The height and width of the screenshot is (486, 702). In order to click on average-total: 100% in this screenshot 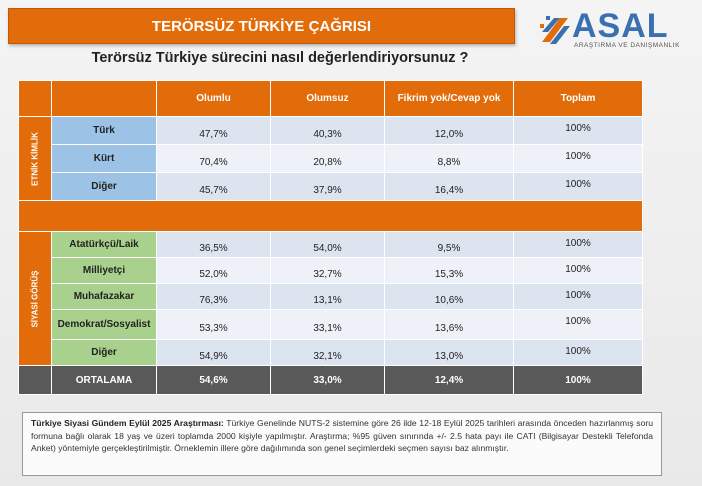, I will do `click(578, 380)`.